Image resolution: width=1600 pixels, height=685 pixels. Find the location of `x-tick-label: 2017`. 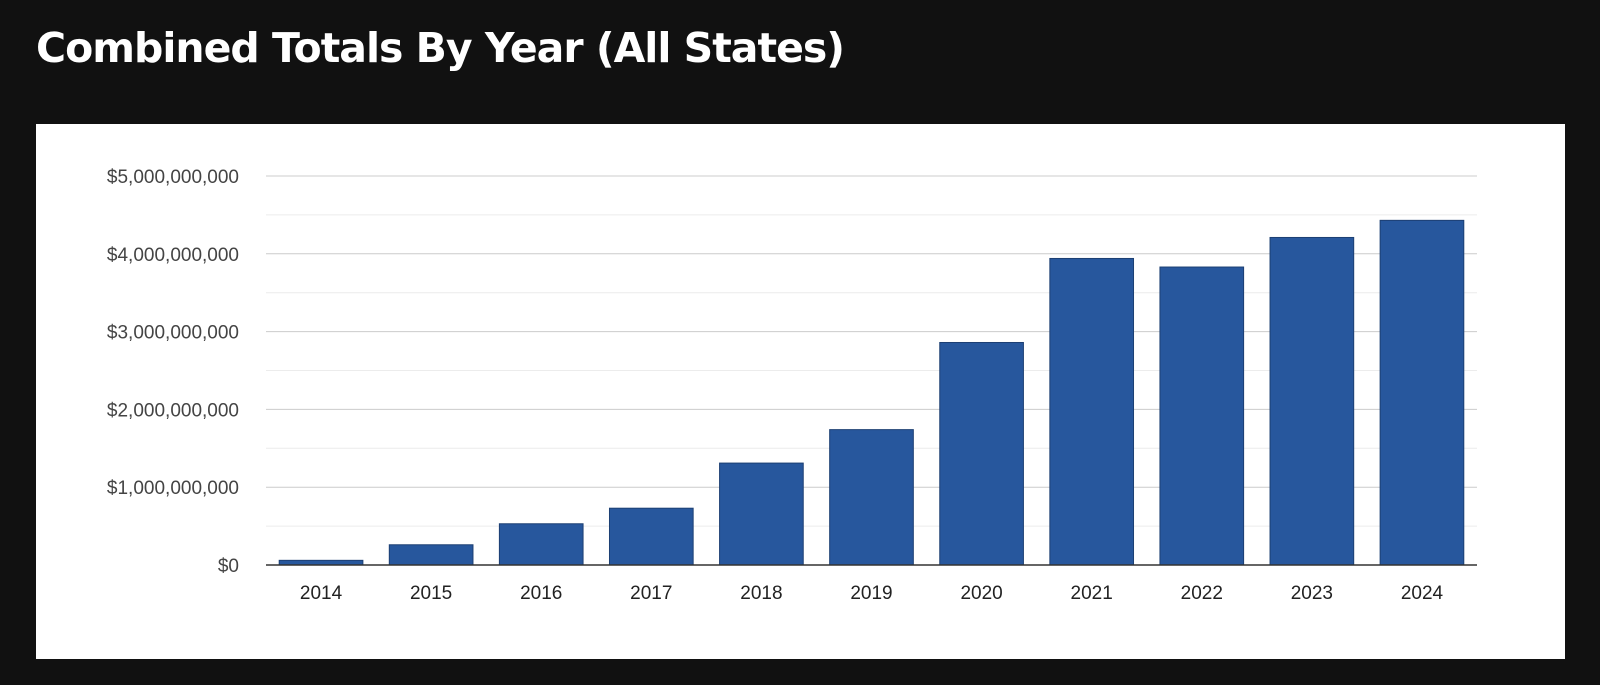

x-tick-label: 2017 is located at coordinates (651, 593).